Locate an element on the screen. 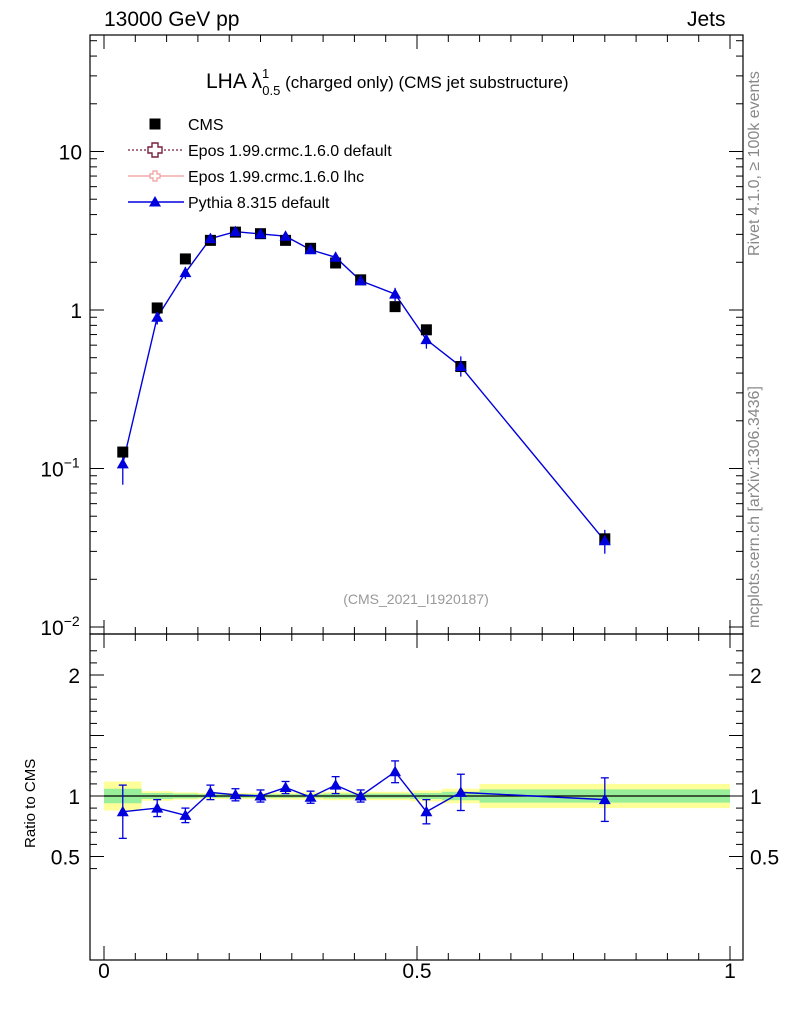  legend-label: Pythia 8.315 default is located at coordinates (259, 203).